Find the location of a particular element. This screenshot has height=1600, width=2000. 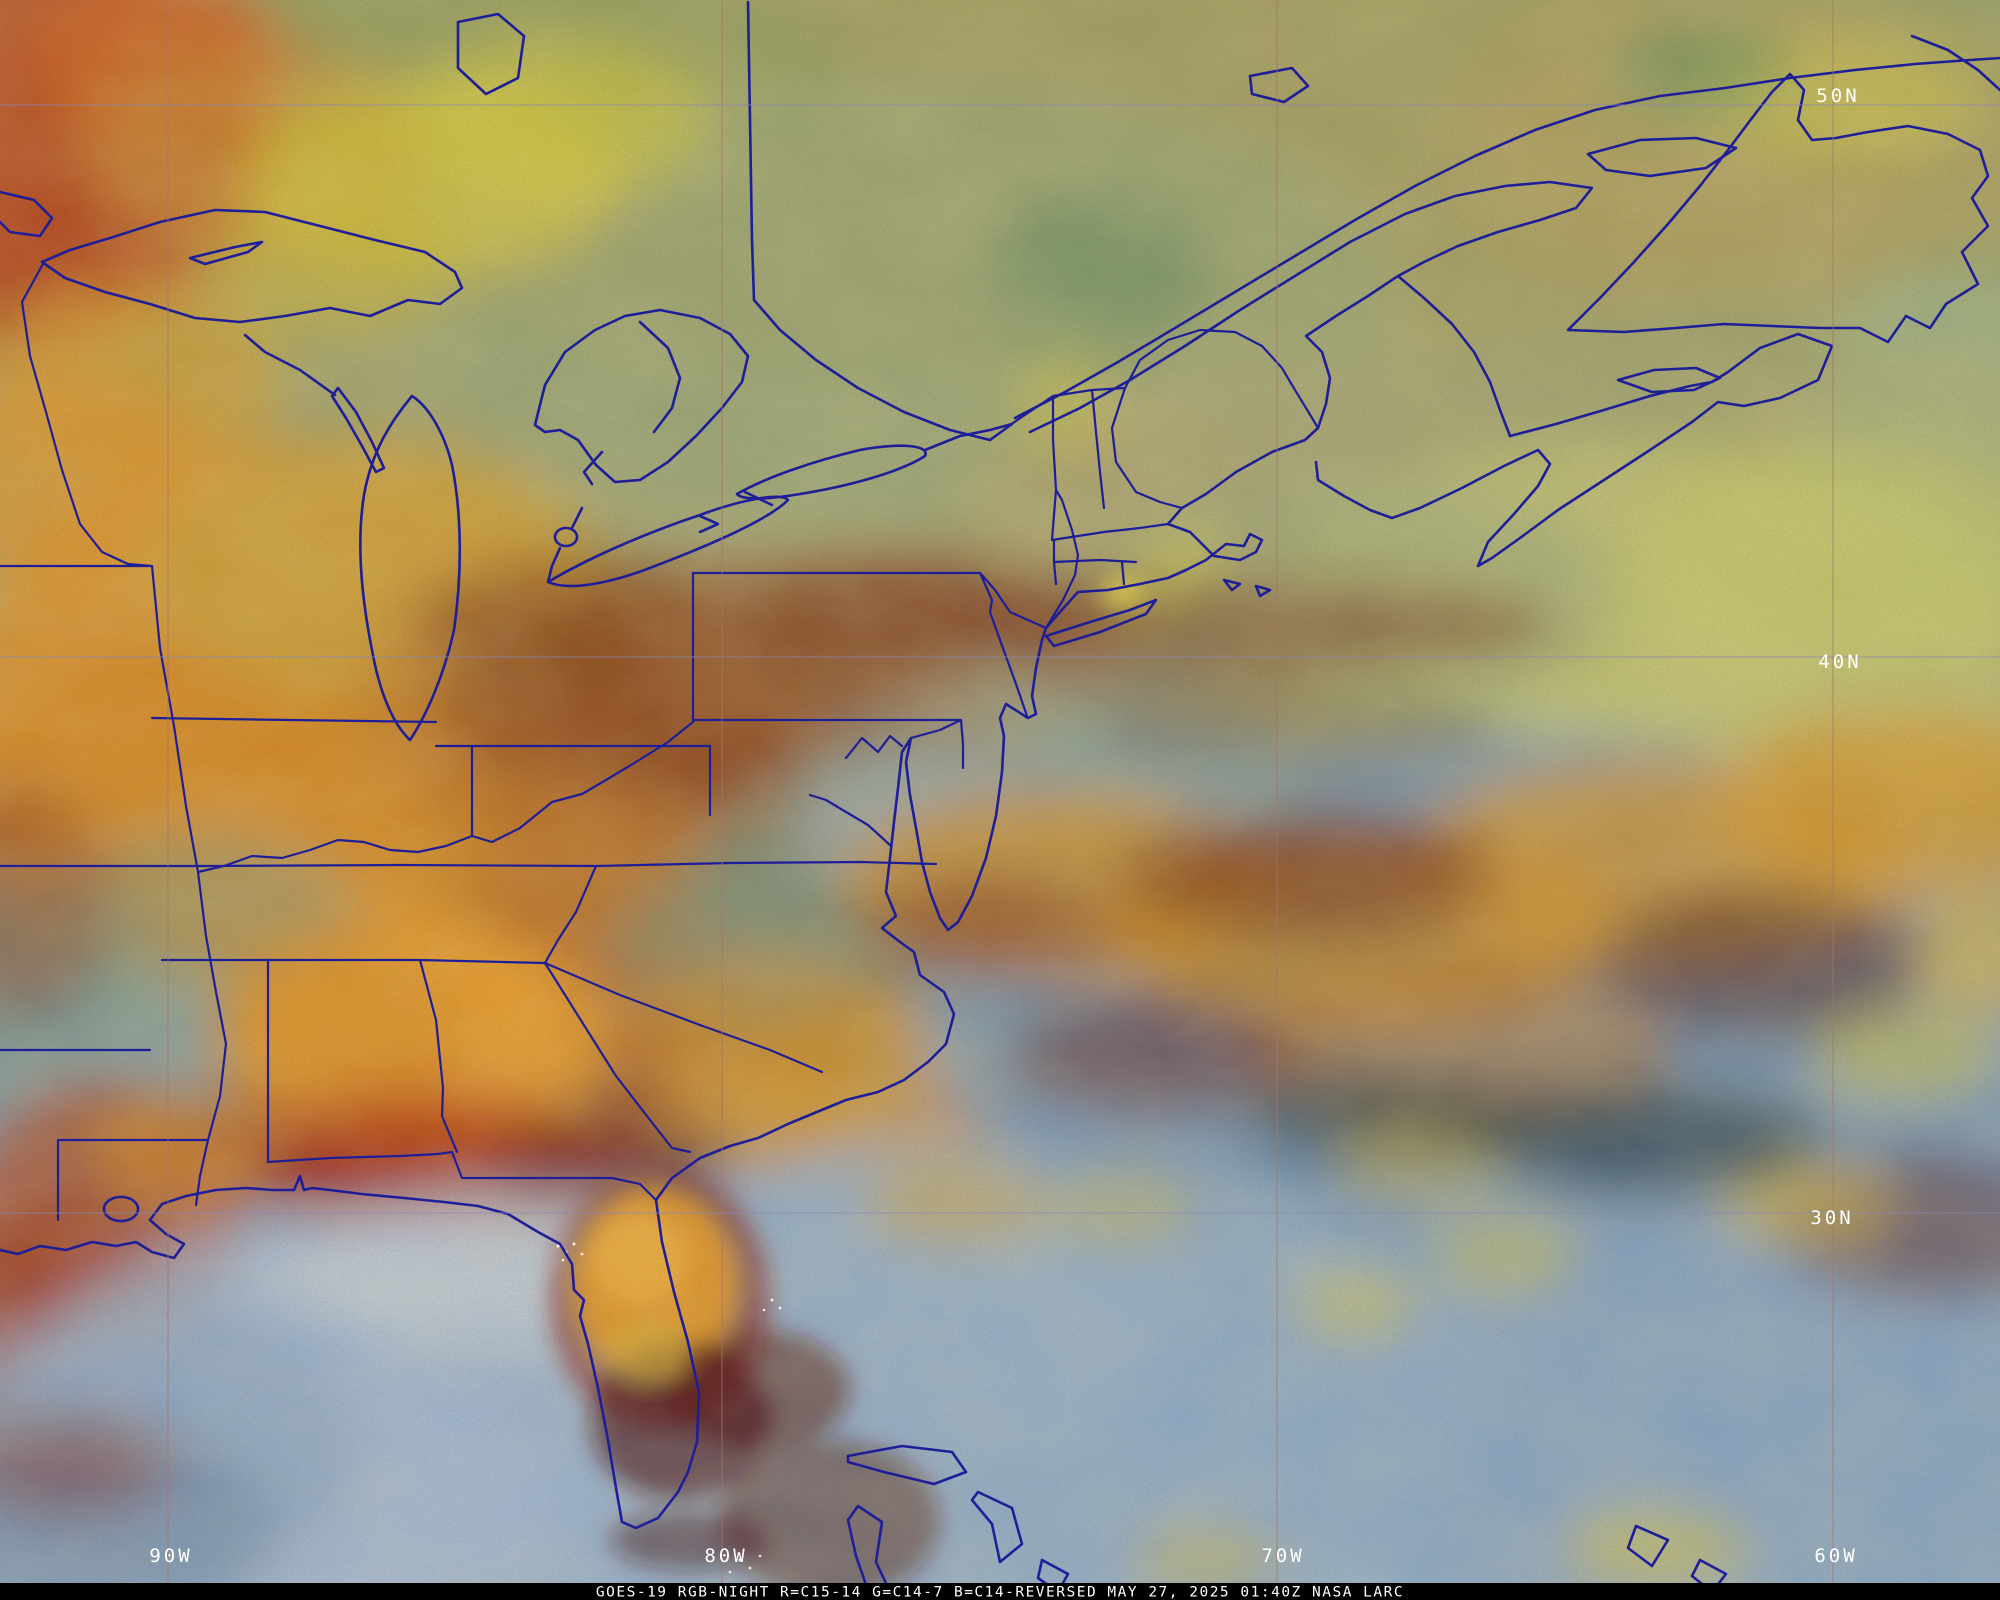

lake-pontchartrain-outline is located at coordinates (121, 1209).